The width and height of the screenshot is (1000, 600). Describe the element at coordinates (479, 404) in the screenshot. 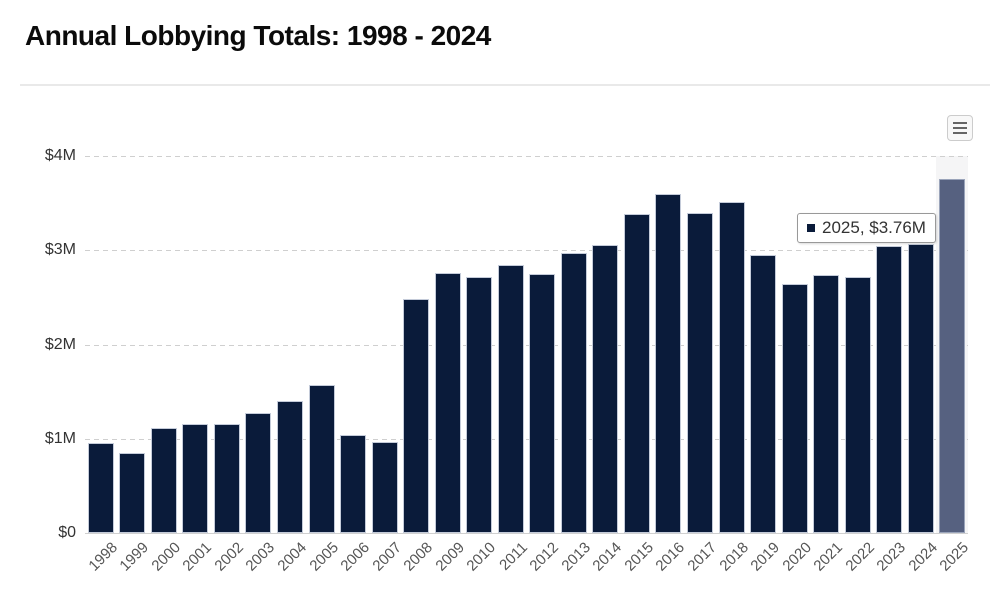

I see `bar-2010` at that location.